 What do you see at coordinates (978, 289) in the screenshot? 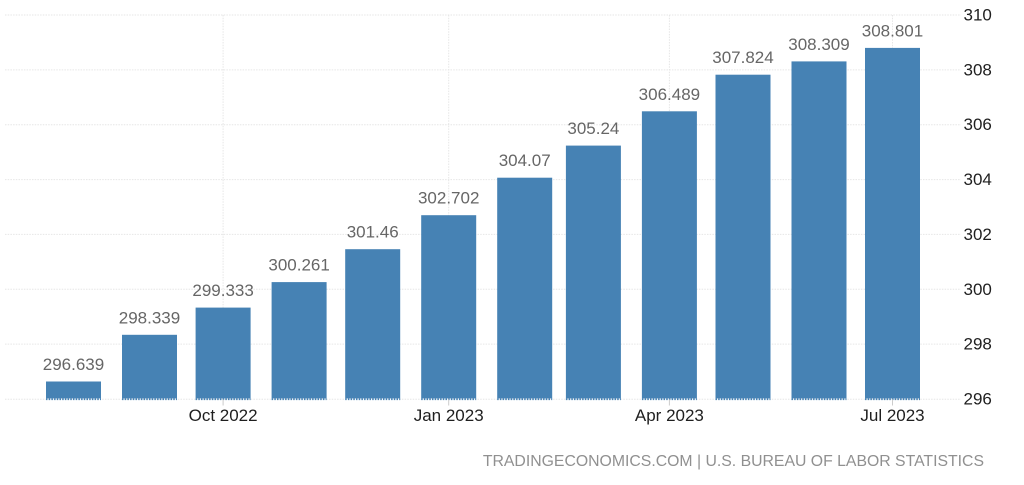
I see `svg-text: 300` at bounding box center [978, 289].